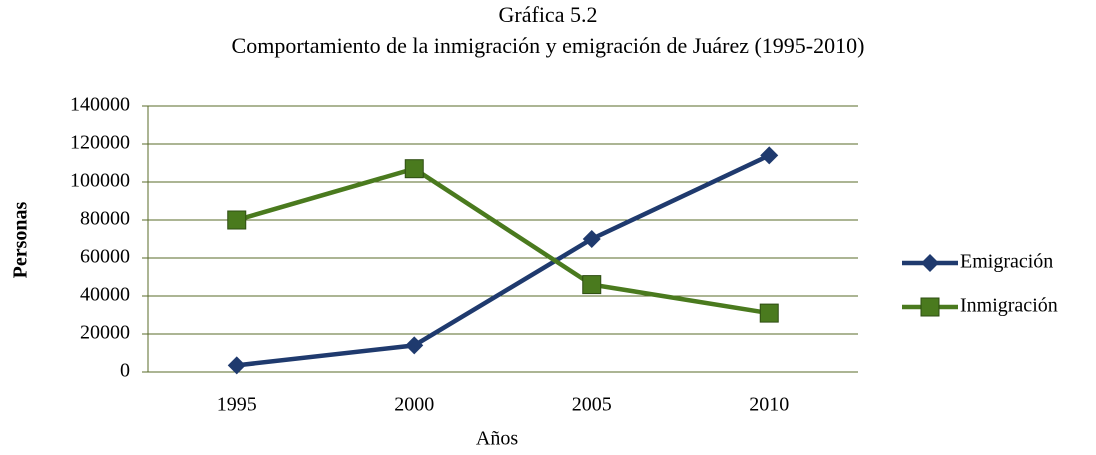  Describe the element at coordinates (1009, 306) in the screenshot. I see `legend-label: Inmigración` at that location.